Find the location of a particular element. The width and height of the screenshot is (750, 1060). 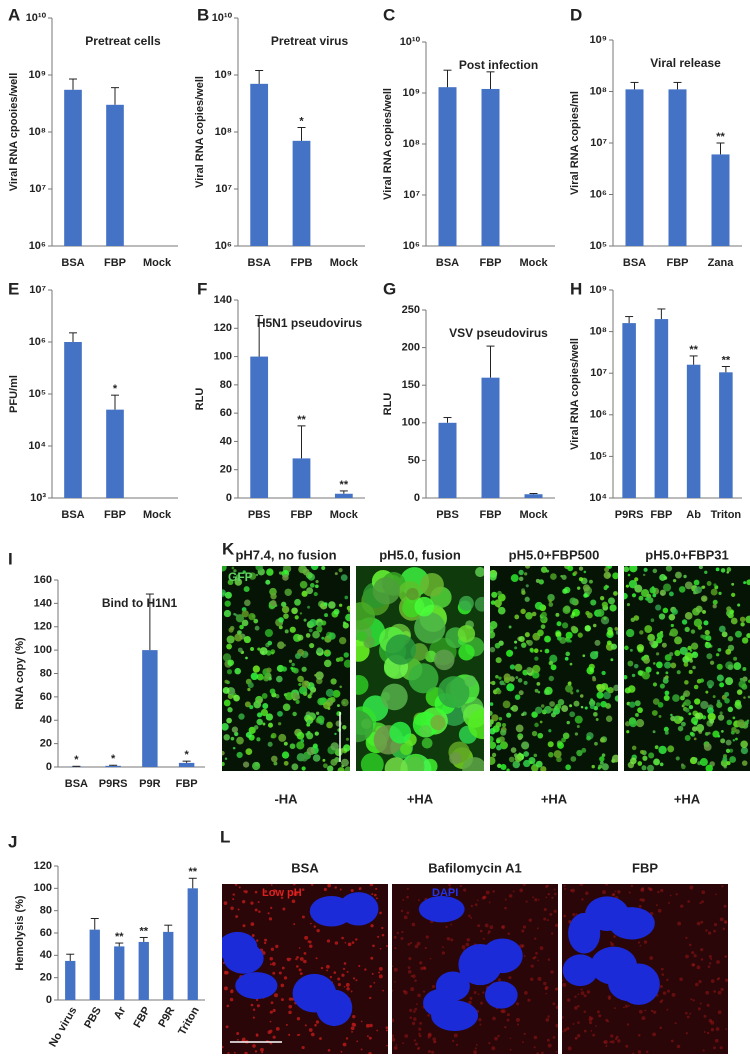

x-tick-label: Triton is located at coordinates (189, 1021).